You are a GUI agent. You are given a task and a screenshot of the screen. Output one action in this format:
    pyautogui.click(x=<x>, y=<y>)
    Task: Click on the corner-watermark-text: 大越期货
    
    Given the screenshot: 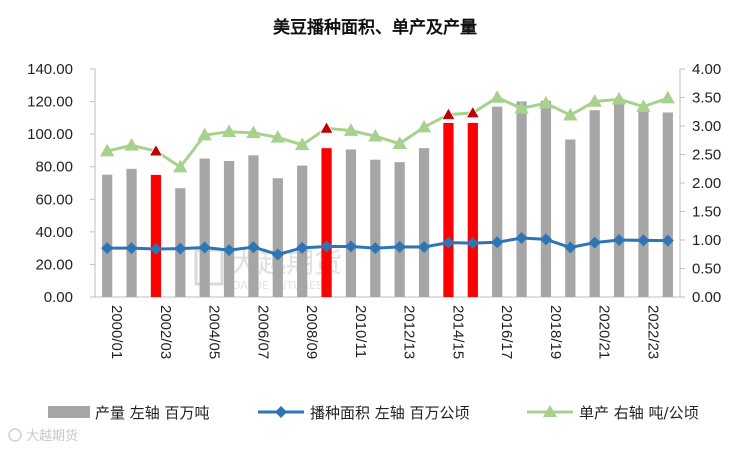 What is the action you would take?
    pyautogui.click(x=52, y=436)
    